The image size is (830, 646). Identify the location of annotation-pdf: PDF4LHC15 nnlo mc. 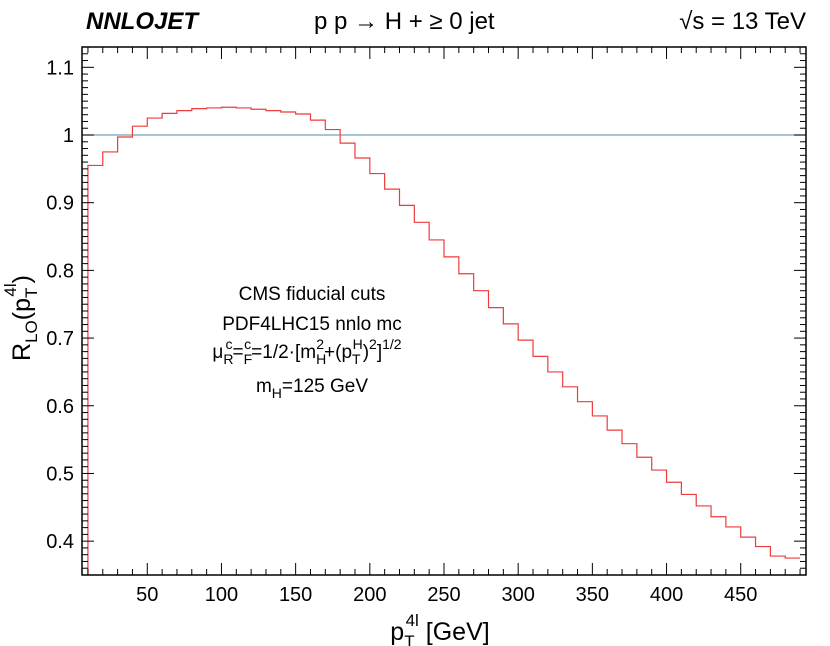
(312, 324).